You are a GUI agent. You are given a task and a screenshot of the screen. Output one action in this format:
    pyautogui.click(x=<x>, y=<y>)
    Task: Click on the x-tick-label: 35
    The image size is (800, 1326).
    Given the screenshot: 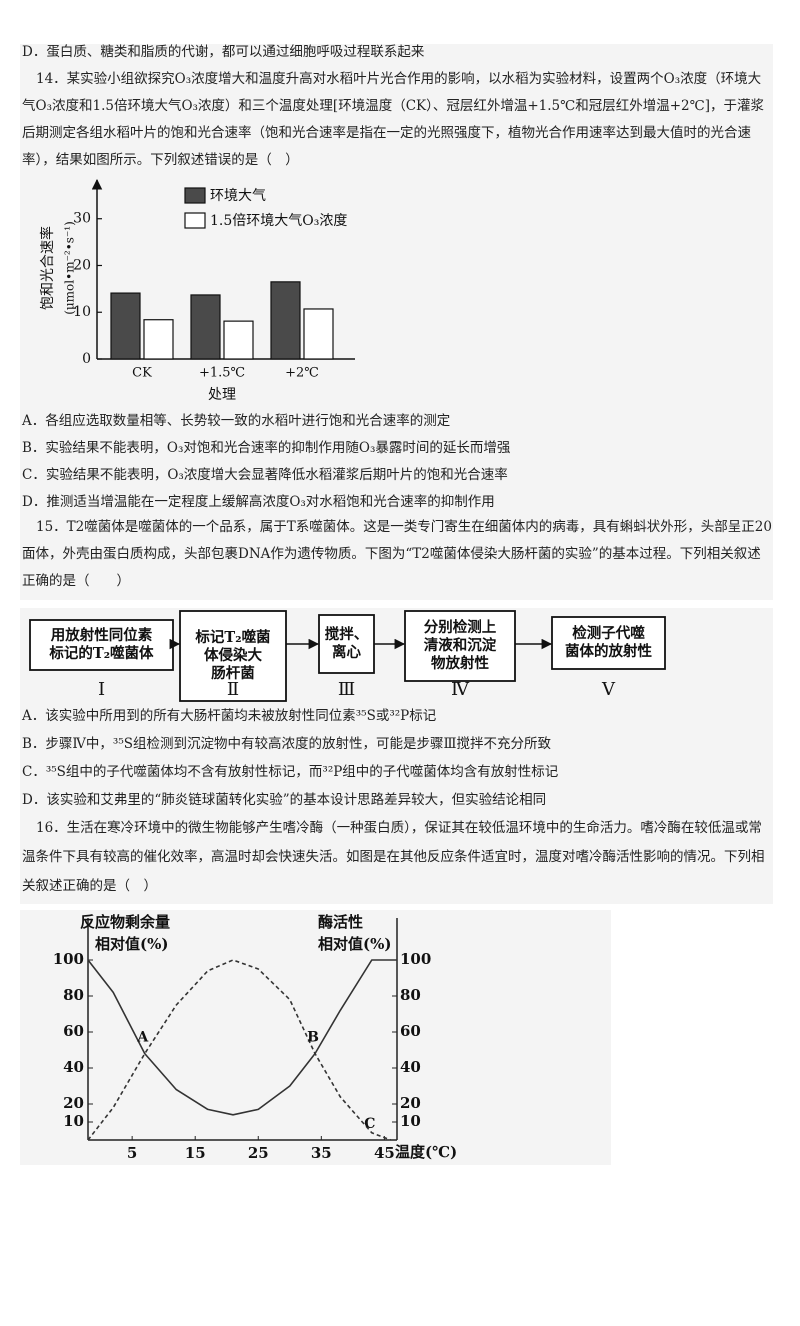 What is the action you would take?
    pyautogui.click(x=321, y=1153)
    